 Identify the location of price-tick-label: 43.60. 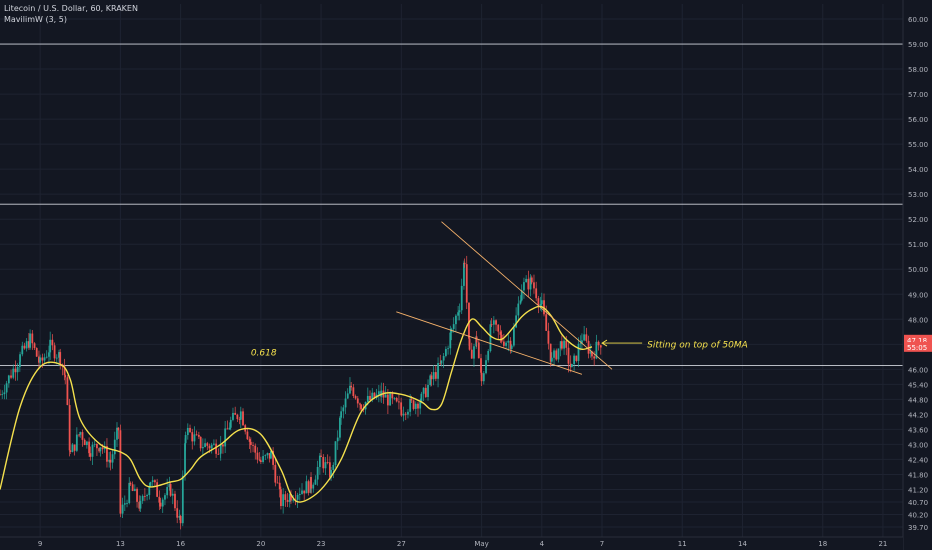
(918, 430).